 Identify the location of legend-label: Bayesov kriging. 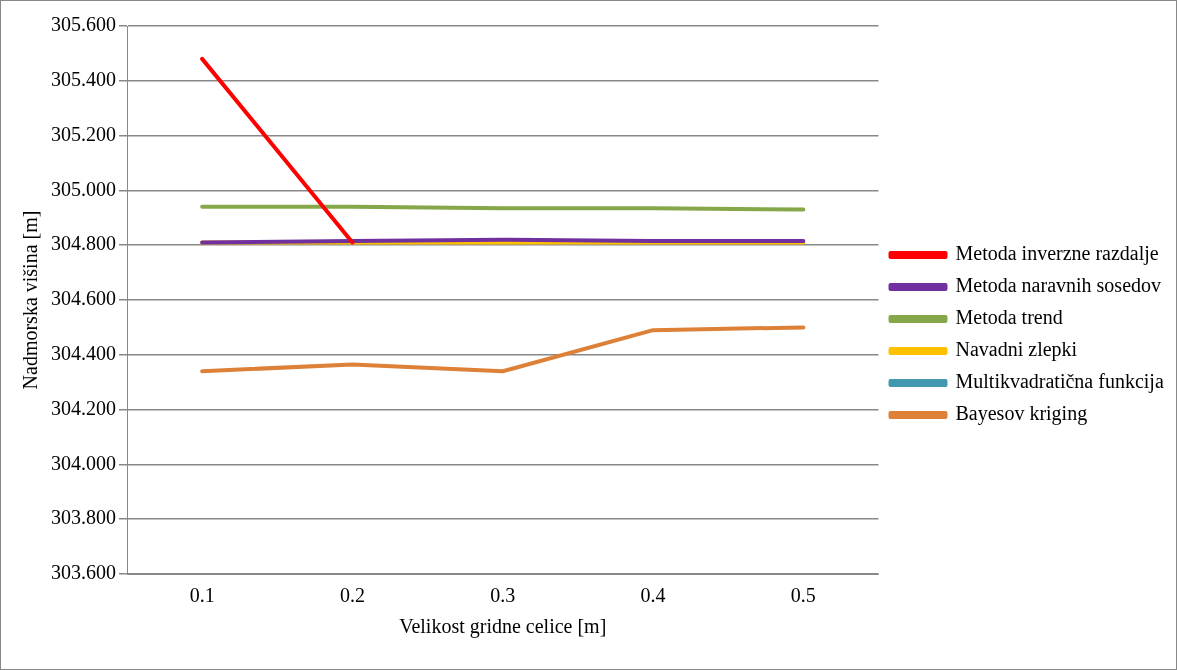
(1021, 414).